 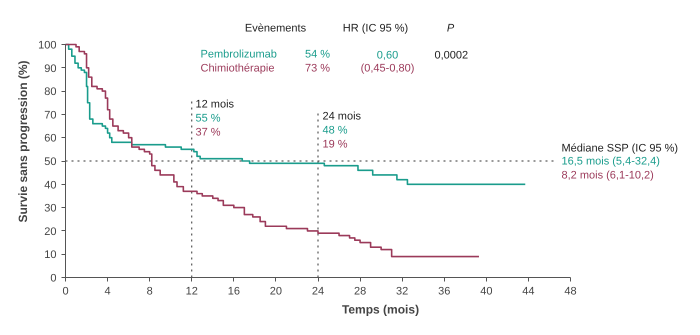 I want to click on x-tick-label: 20, so click(x=276, y=292).